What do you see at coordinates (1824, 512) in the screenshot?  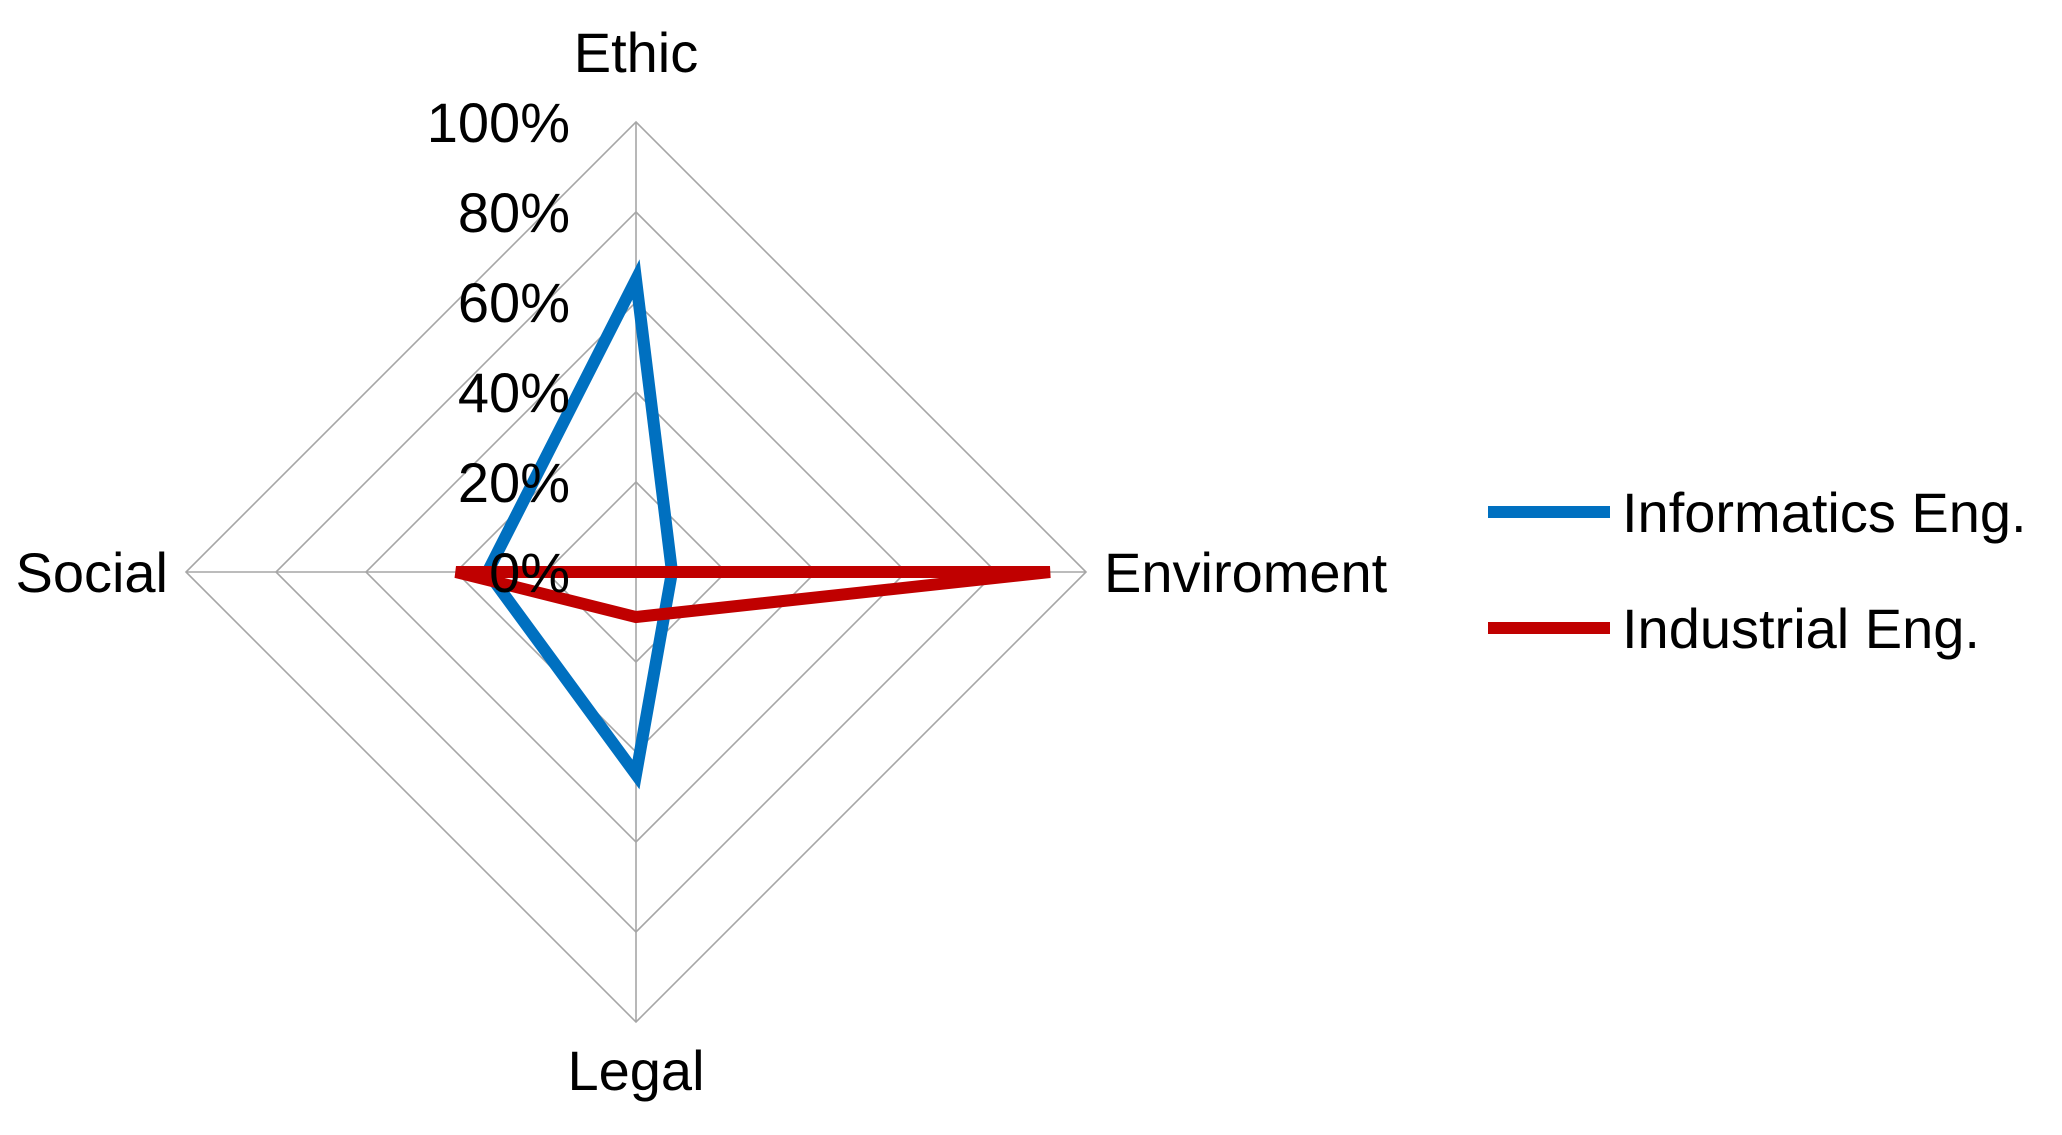 I see `legend-label: Informatics Eng.` at bounding box center [1824, 512].